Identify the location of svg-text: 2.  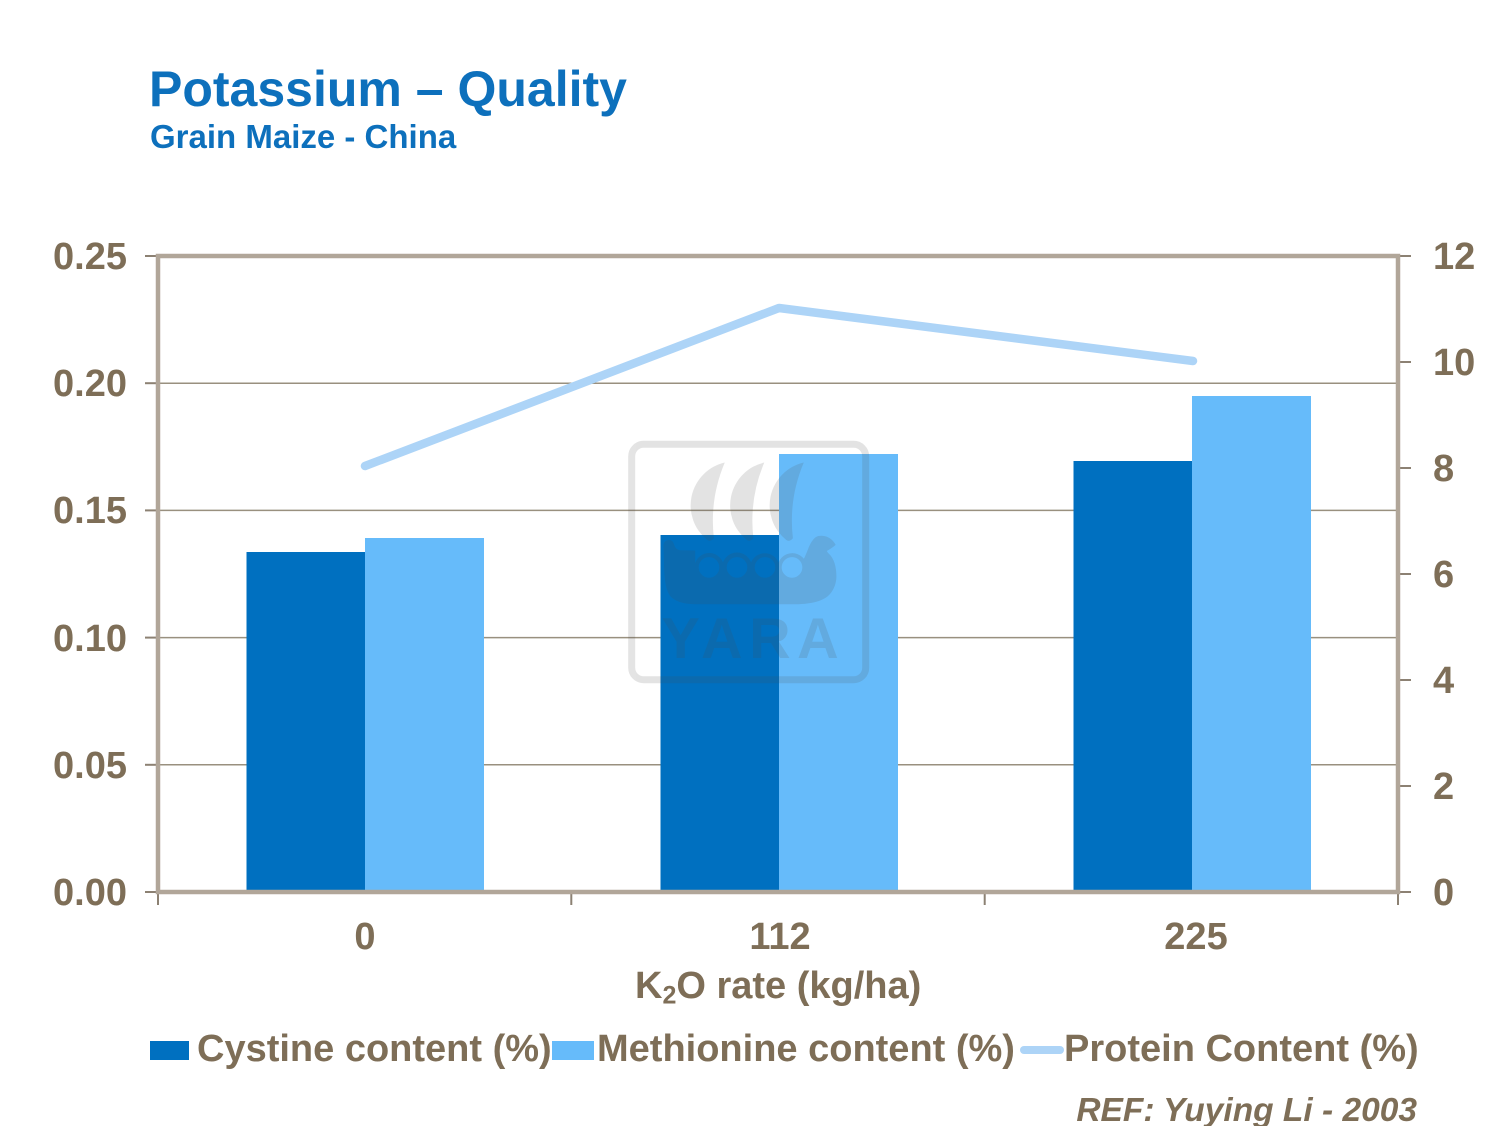
(1443, 787).